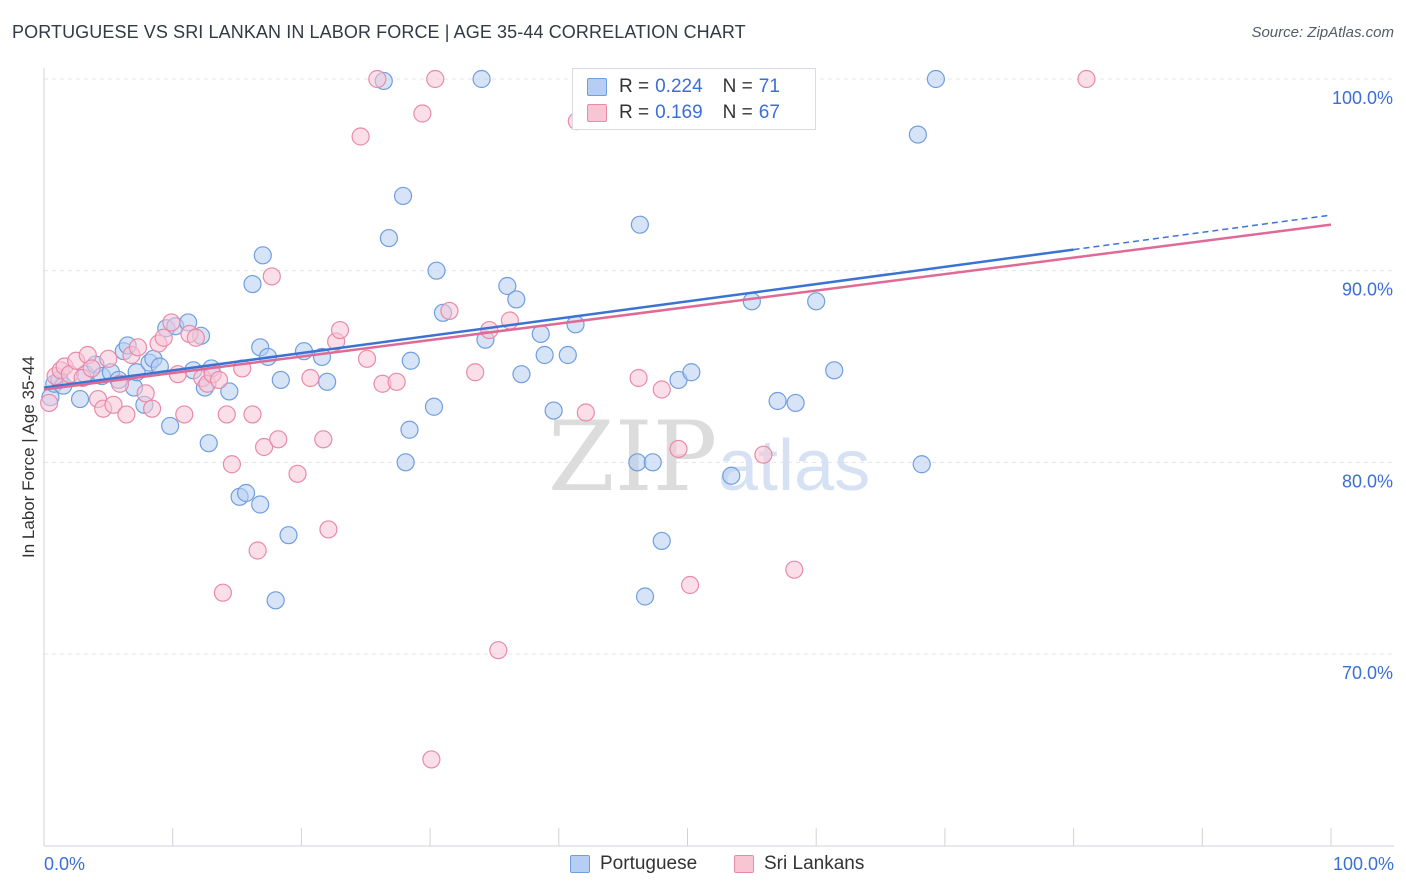  I want to click on x-tick-marks, so click(752, 837).